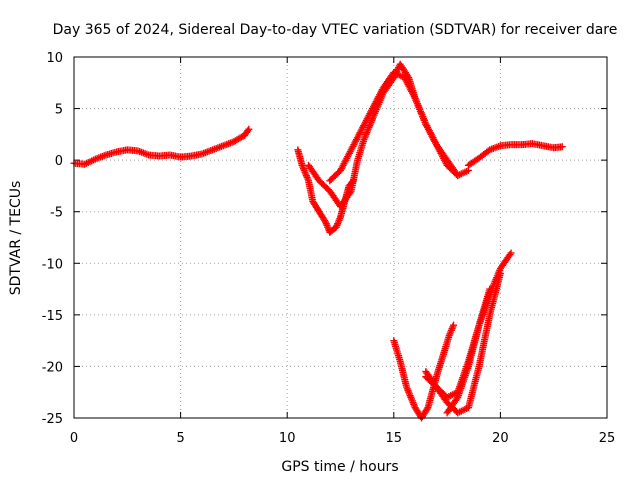 This screenshot has width=640, height=480. What do you see at coordinates (56, 213) in the screenshot?
I see `y-tick-label: -5` at bounding box center [56, 213].